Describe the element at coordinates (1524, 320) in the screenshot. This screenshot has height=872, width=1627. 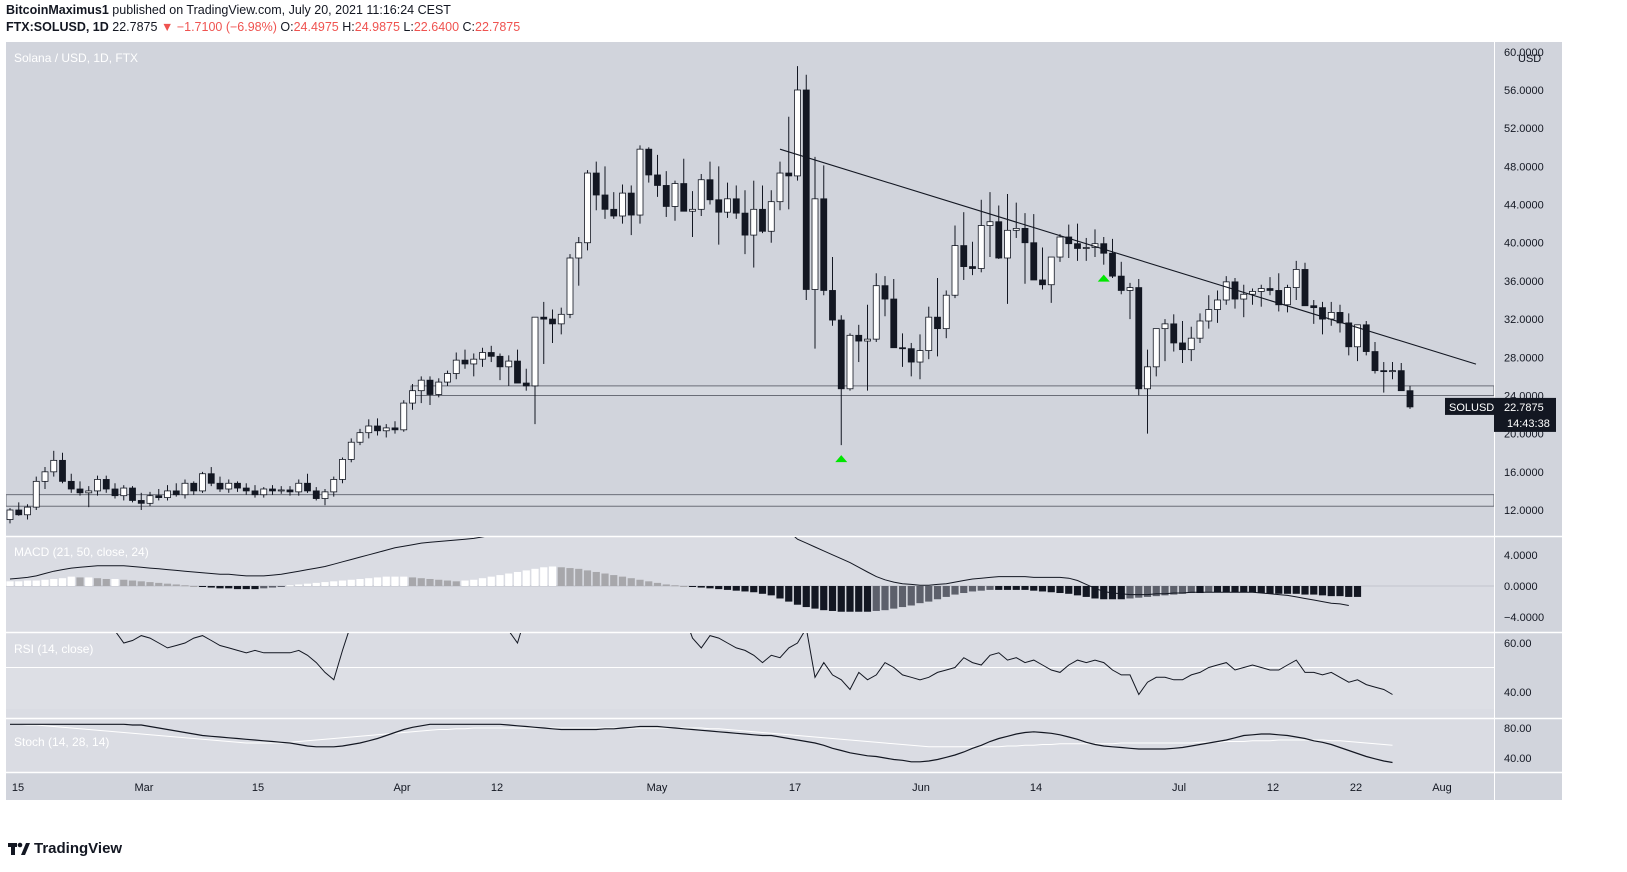
I see `price-tick: 32.0000` at that location.